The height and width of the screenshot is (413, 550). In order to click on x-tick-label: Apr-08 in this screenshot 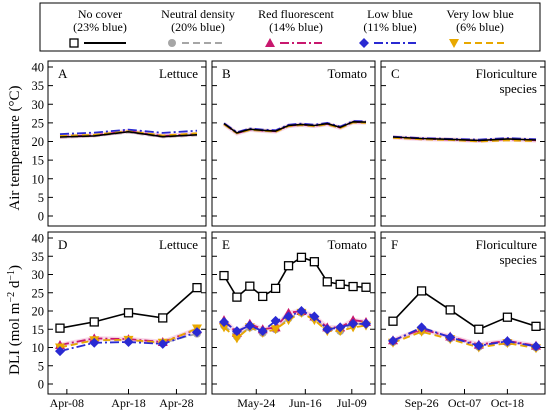, I will do `click(67, 403)`.